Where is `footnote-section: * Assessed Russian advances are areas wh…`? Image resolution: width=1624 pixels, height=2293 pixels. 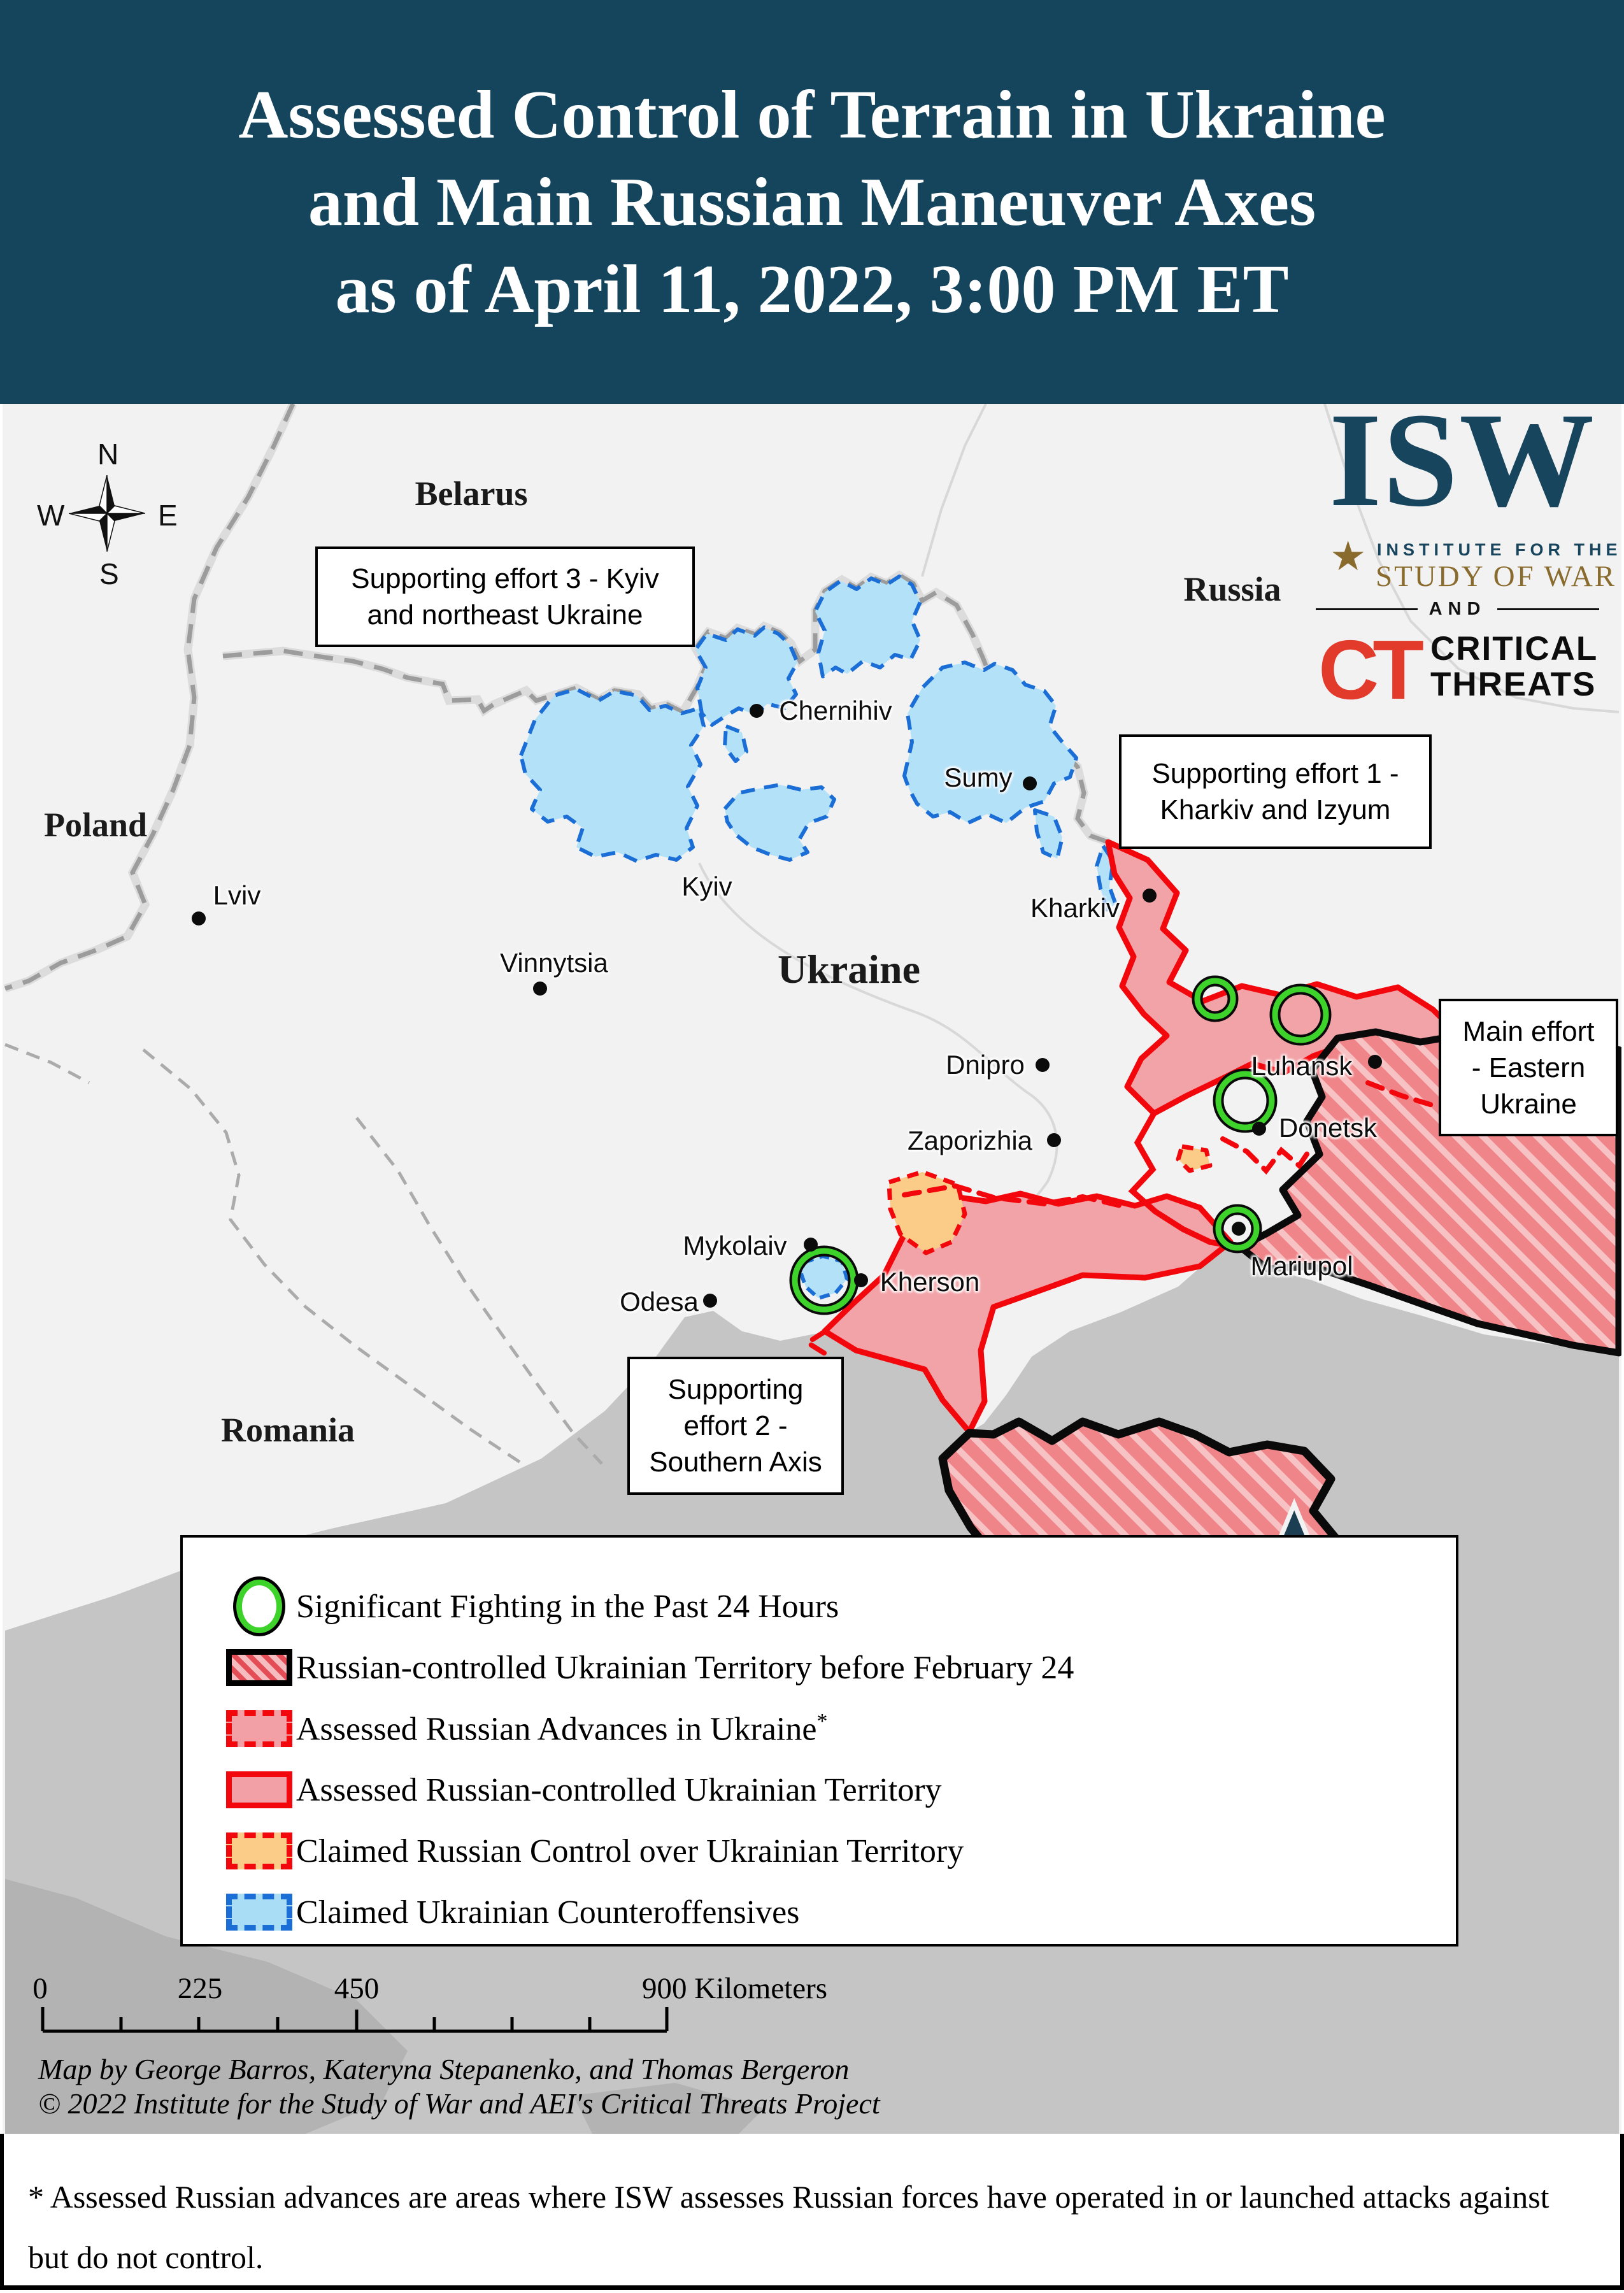 footnote-section: * Assessed Russian advances are areas wh… is located at coordinates (812, 2212).